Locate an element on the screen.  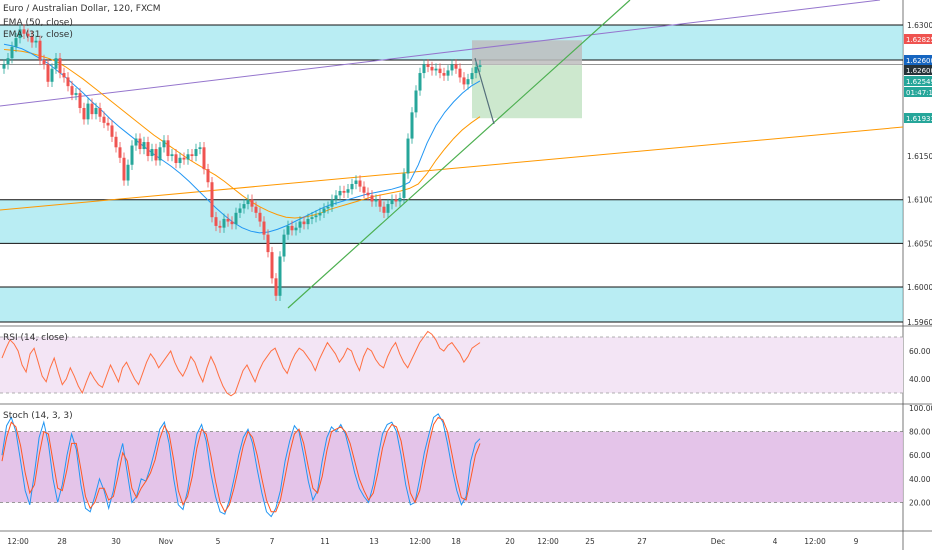
price-badge-label: 1.62825 is located at coordinates (919, 40).